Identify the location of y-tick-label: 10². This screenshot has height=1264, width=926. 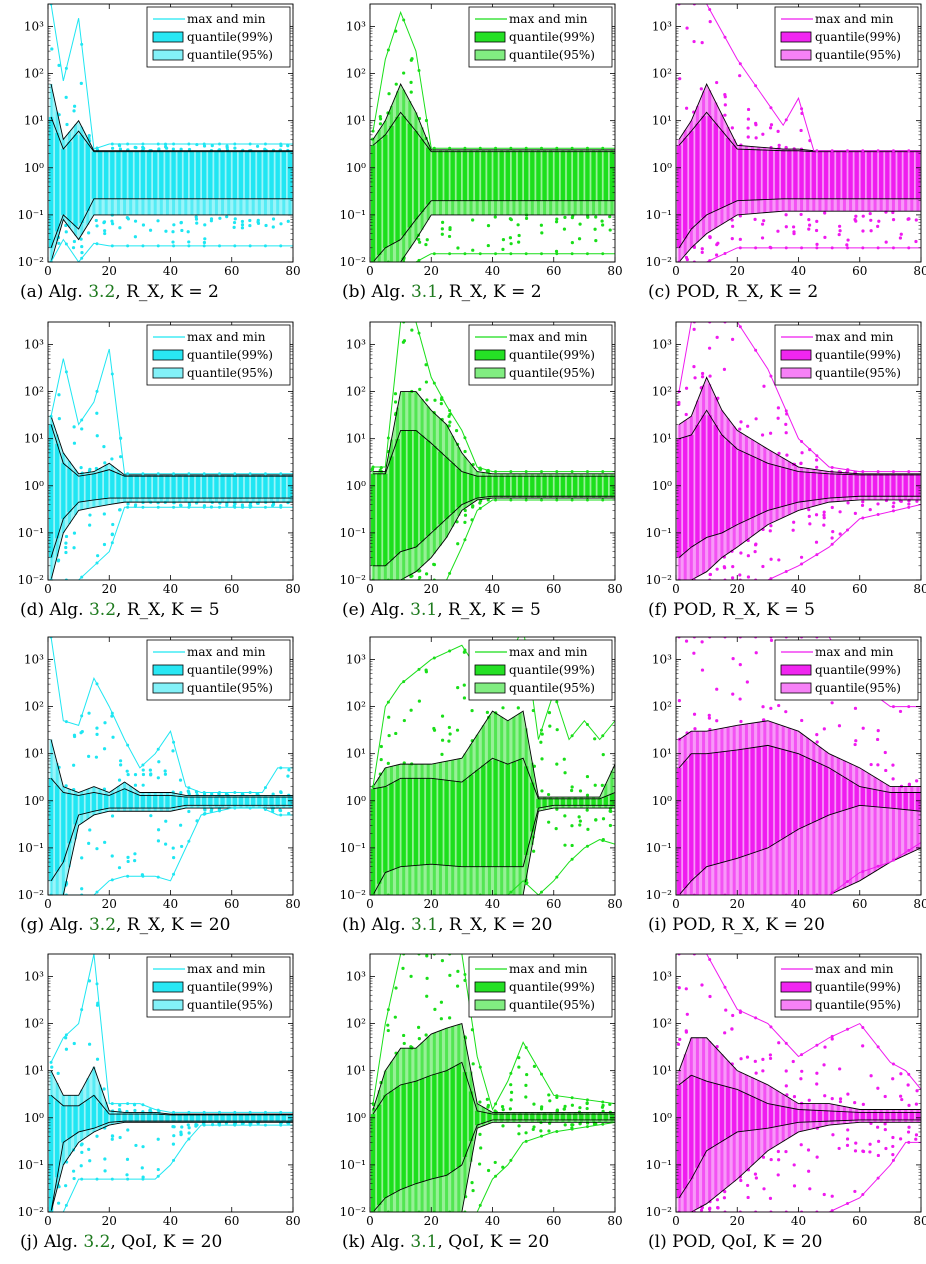
(356, 392).